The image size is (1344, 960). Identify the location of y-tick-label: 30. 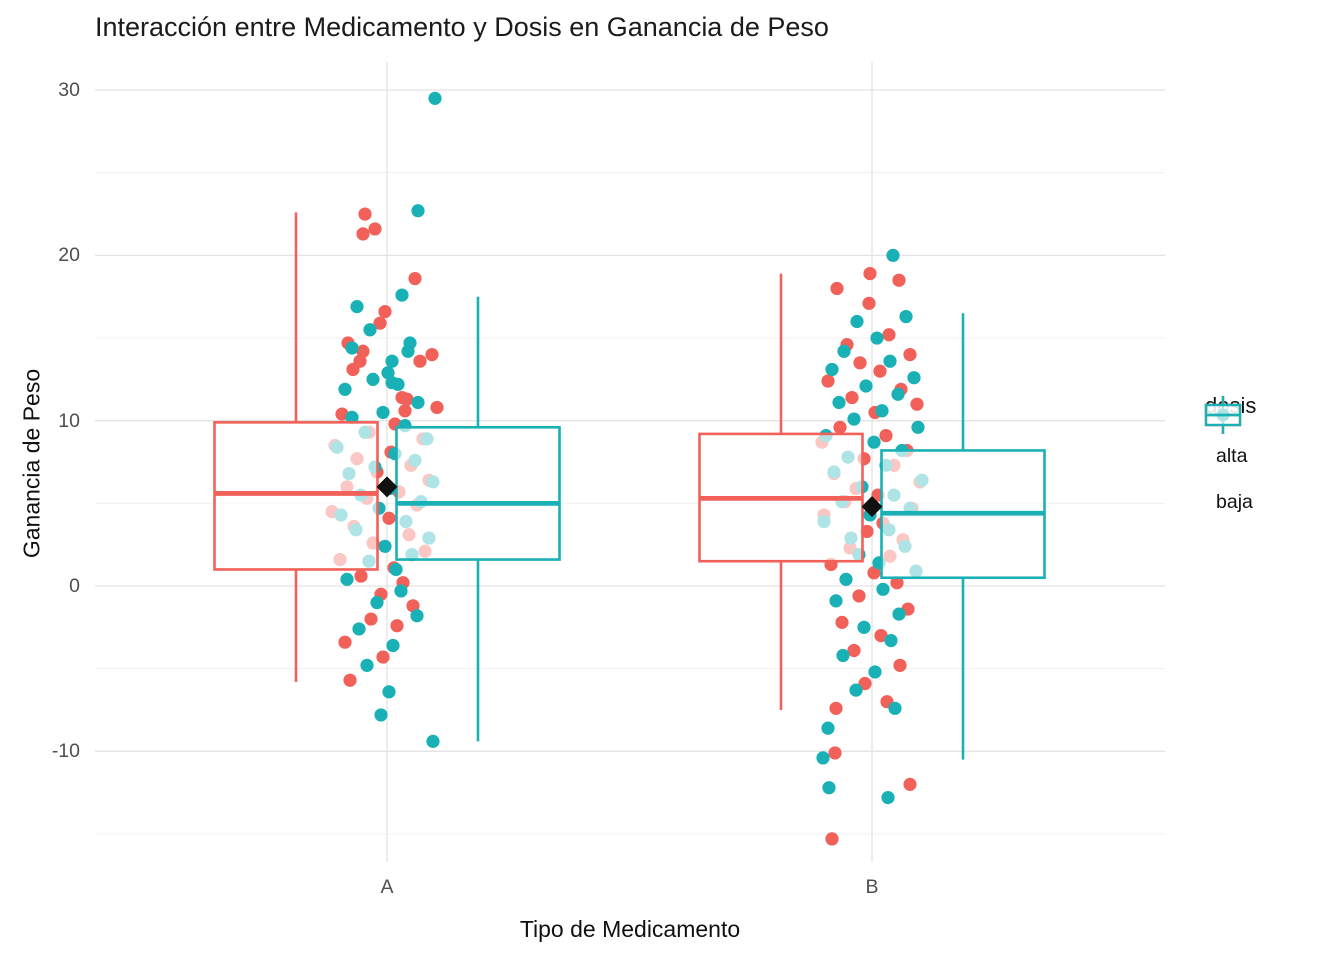
(69, 90).